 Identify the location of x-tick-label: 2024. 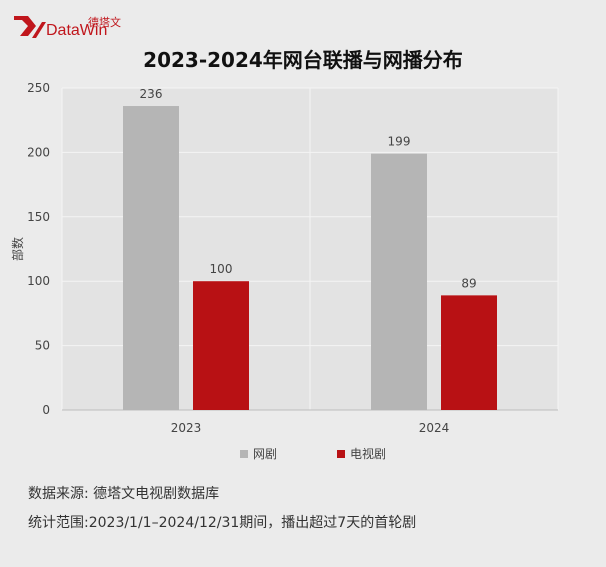
(434, 428).